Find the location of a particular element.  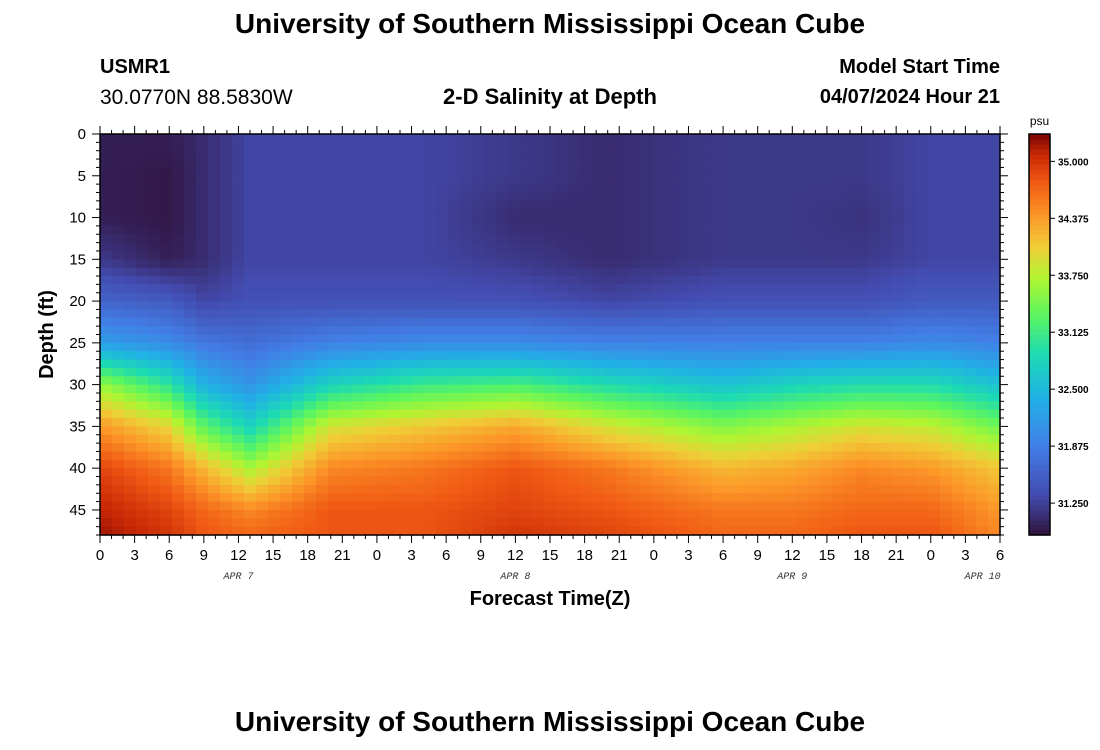

x-tick-label: 3 is located at coordinates (134, 555).